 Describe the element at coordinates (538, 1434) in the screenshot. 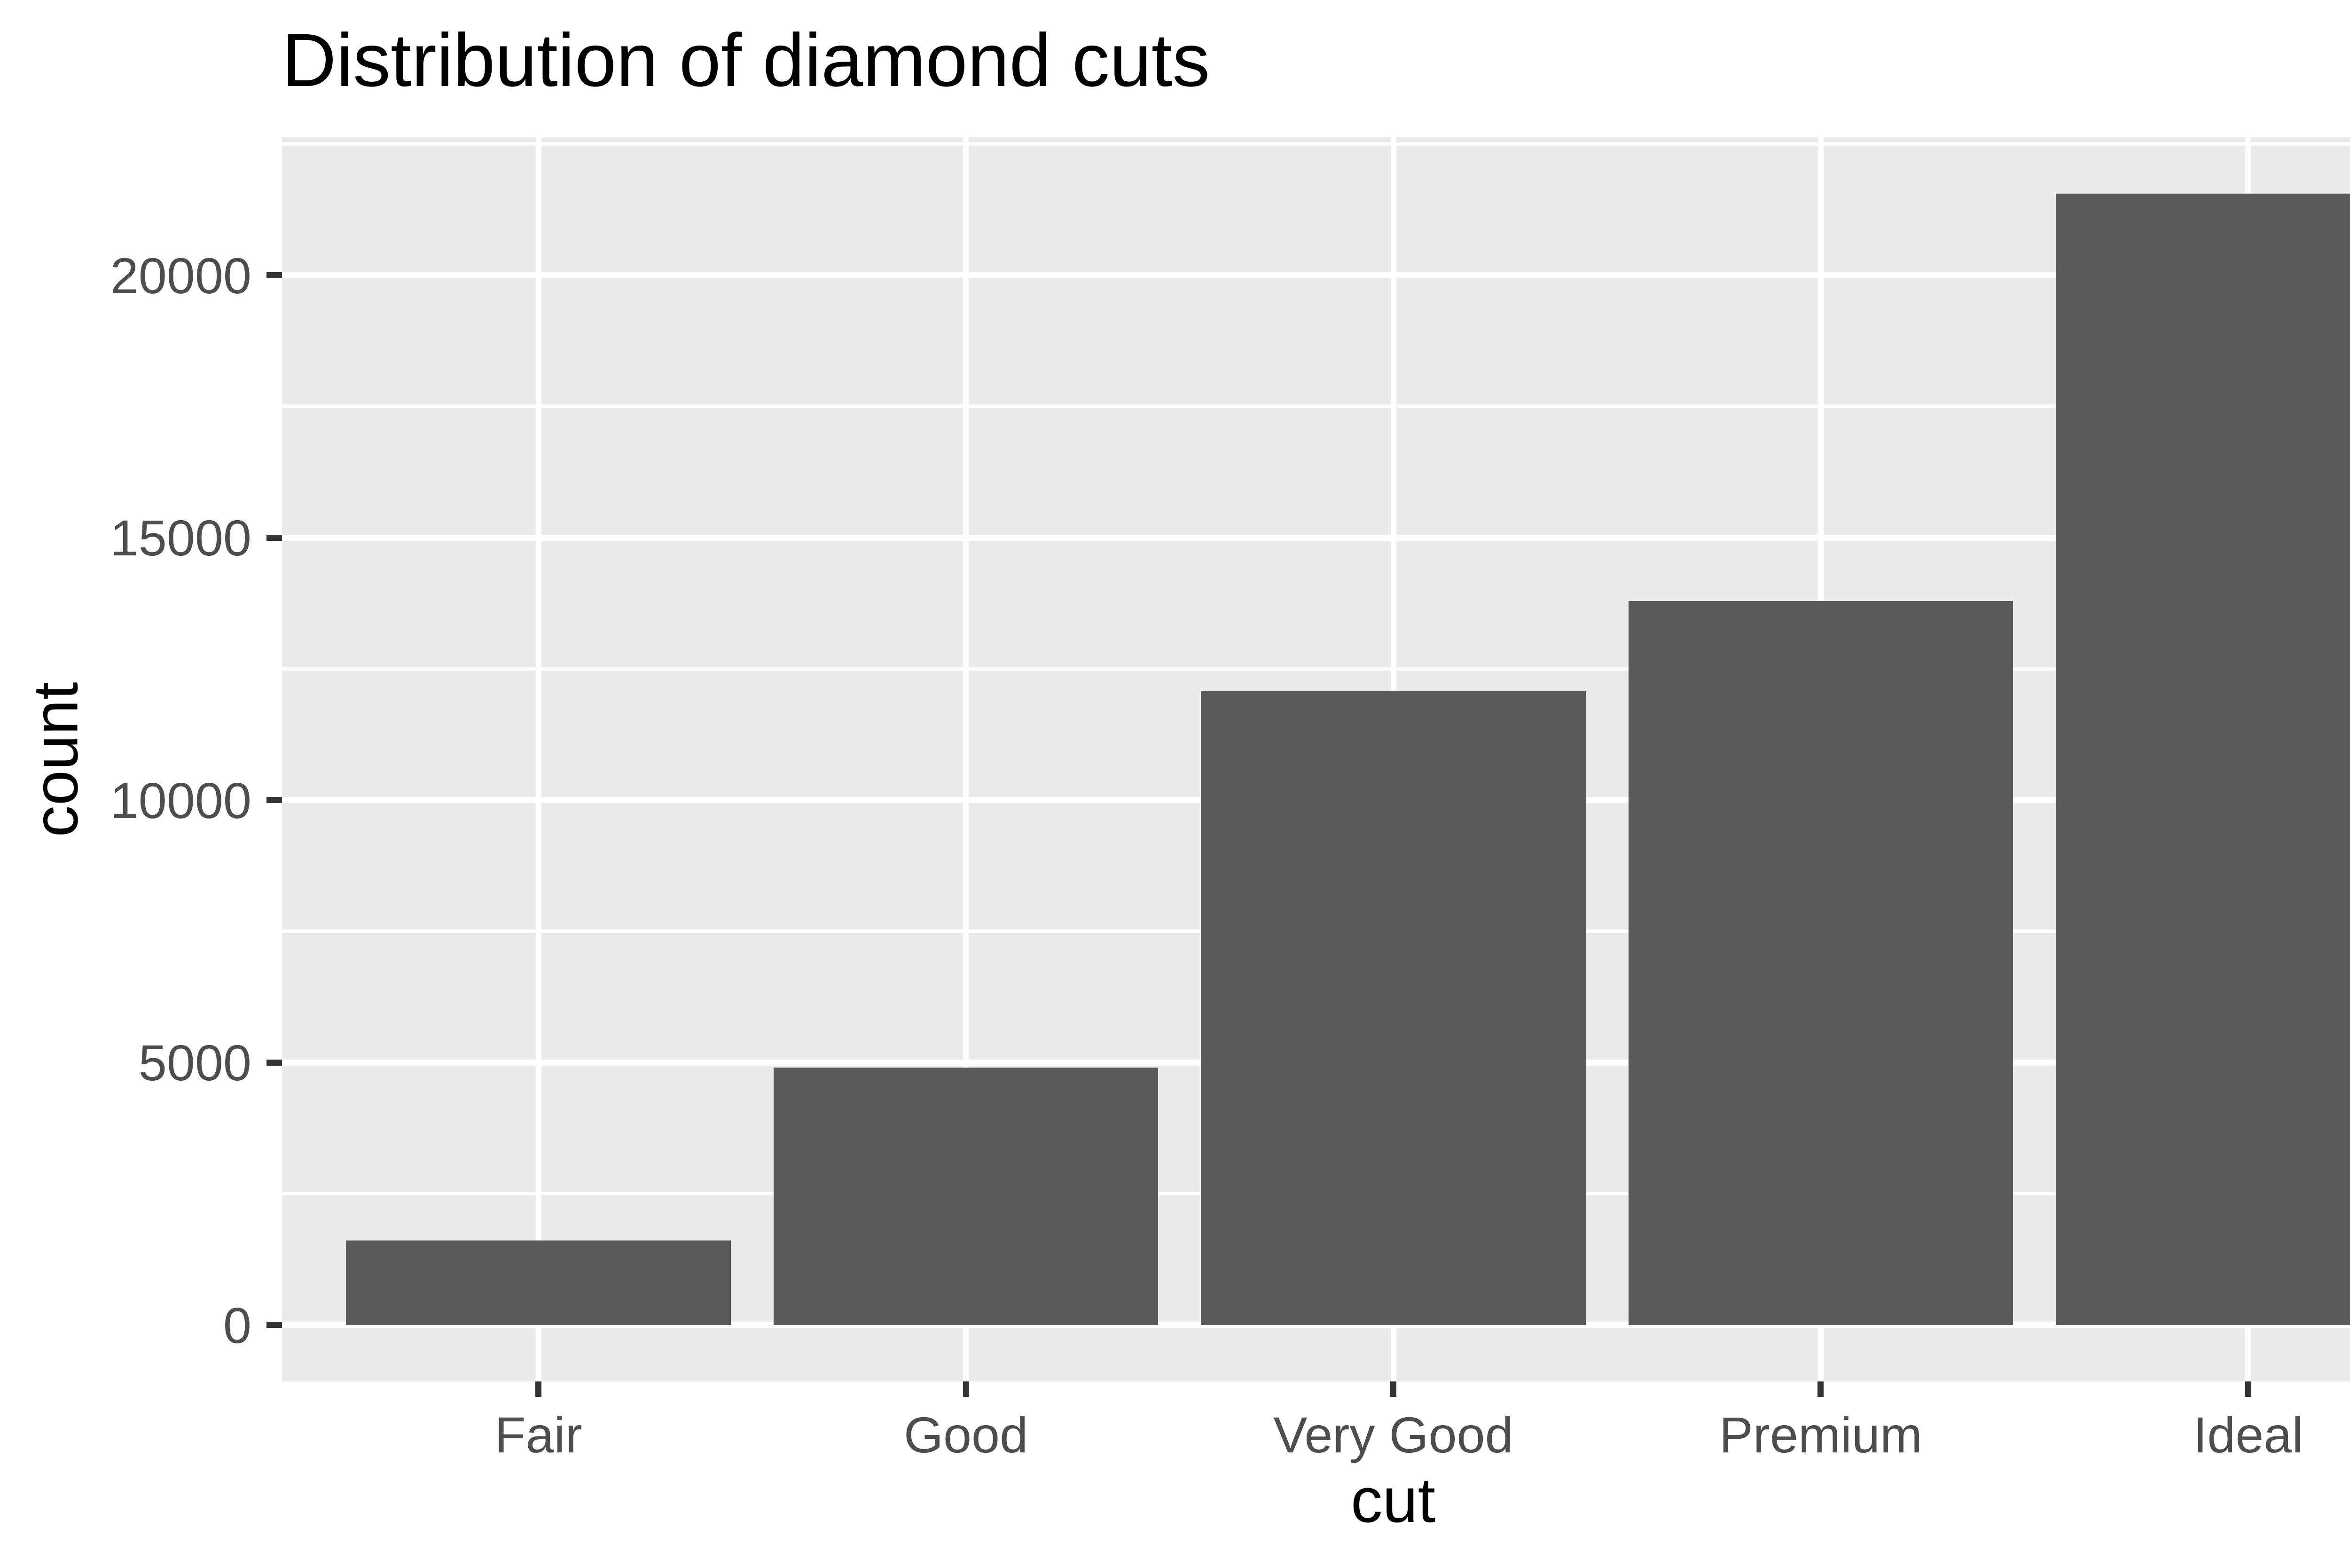

I see `x-tick-label-fair: Fair` at that location.